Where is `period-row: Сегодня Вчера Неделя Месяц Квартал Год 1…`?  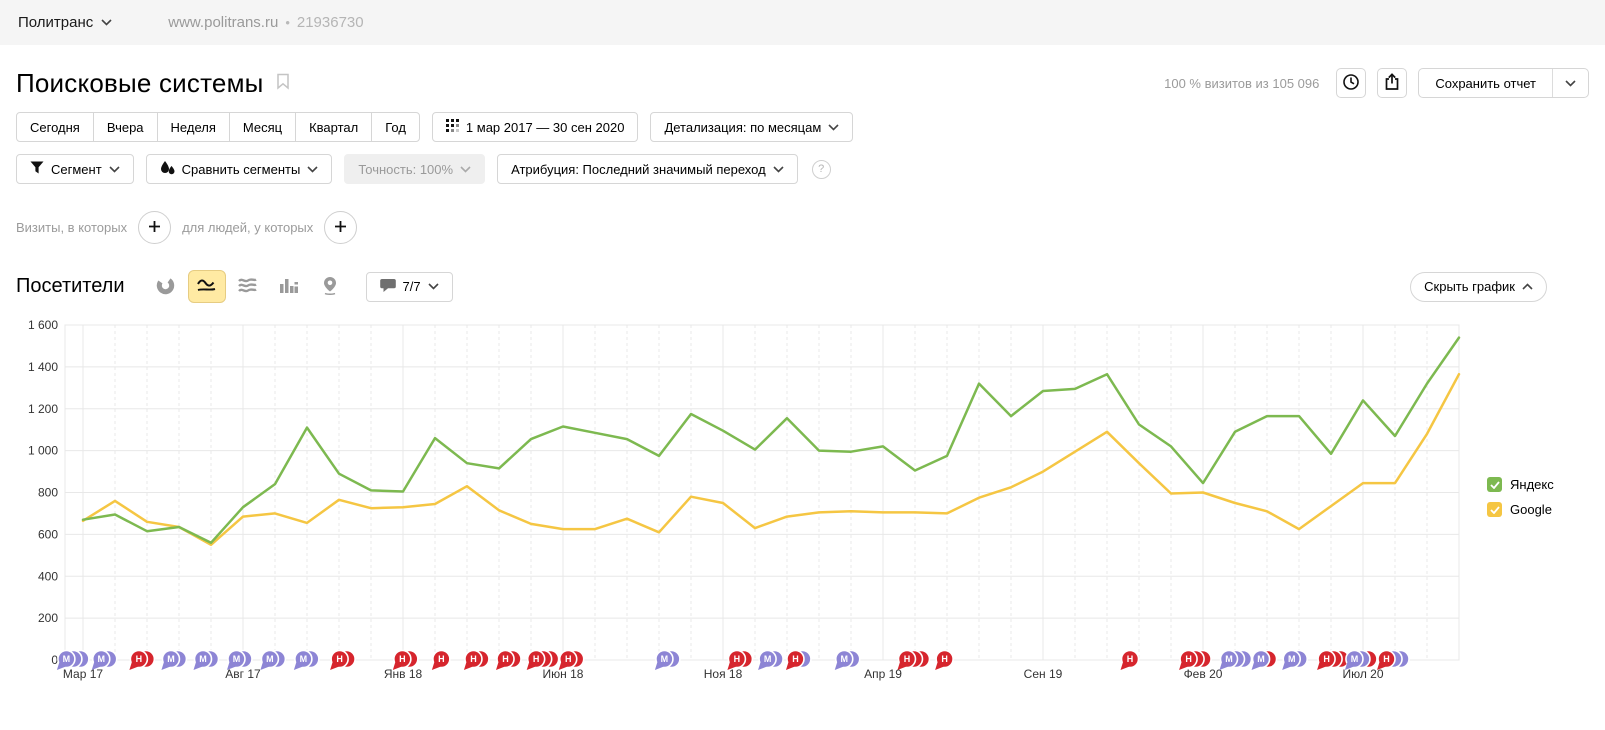
period-row: Сегодня Вчера Неделя Месяц Квартал Год 1… is located at coordinates (802, 127).